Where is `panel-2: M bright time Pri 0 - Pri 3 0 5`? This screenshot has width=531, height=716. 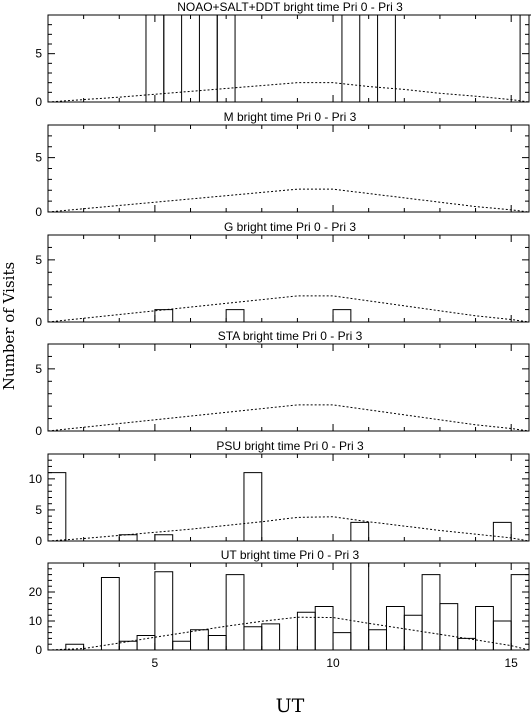
panel-2: M bright time Pri 0 - Pri 3 0 5 is located at coordinates (282, 164).